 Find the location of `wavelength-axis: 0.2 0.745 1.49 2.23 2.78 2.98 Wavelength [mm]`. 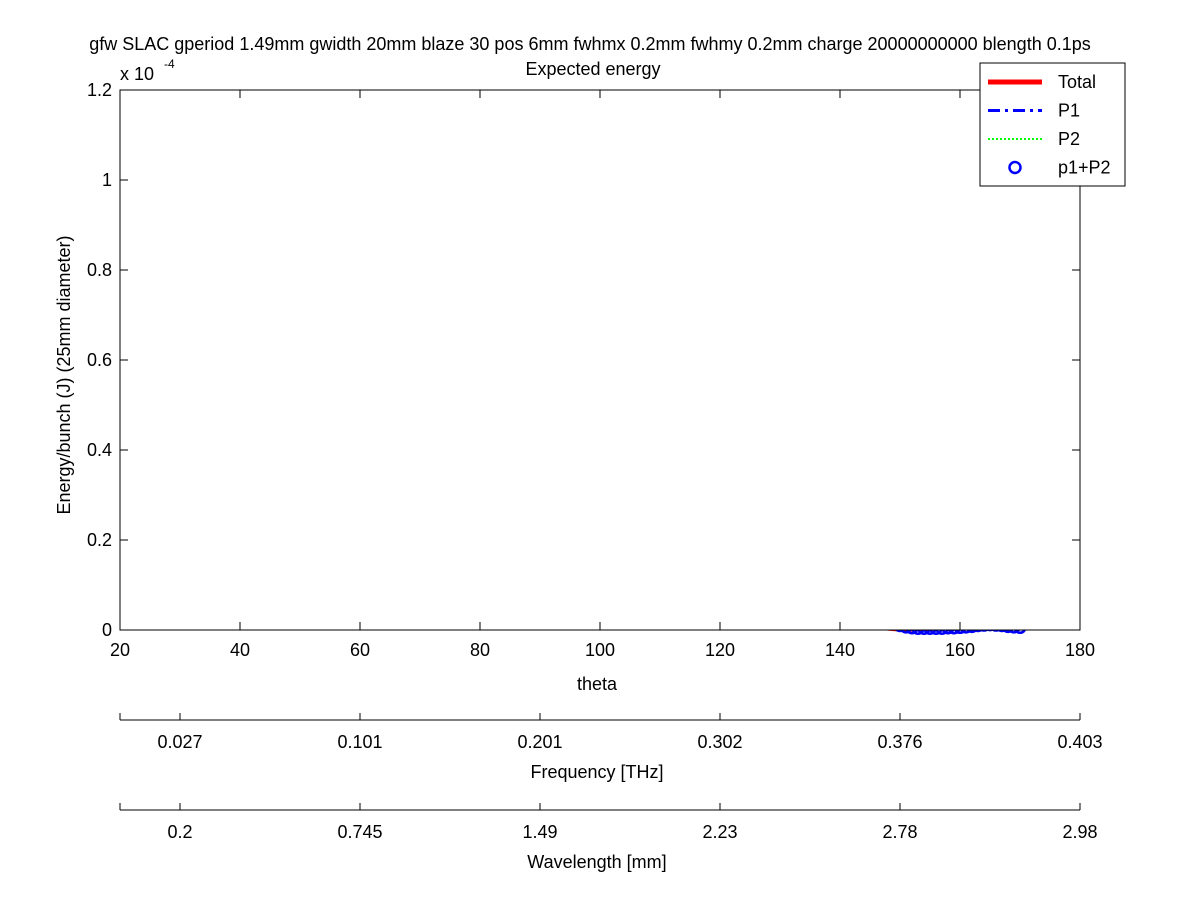

wavelength-axis: 0.2 0.745 1.49 2.23 2.78 2.98 Wavelength [mm] is located at coordinates (608, 837).